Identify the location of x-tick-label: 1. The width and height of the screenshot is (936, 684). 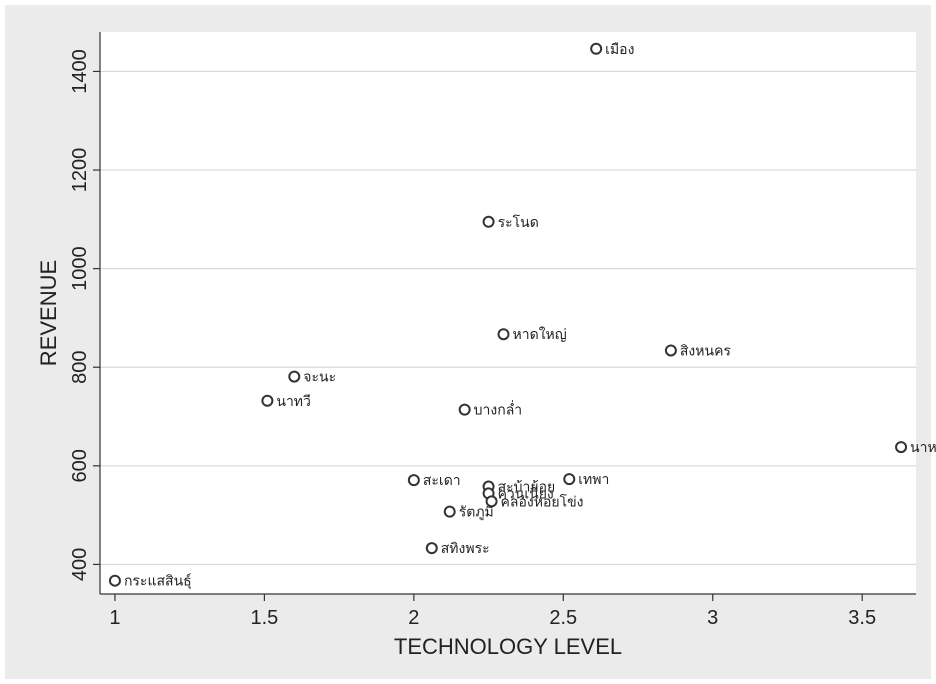
(114, 618).